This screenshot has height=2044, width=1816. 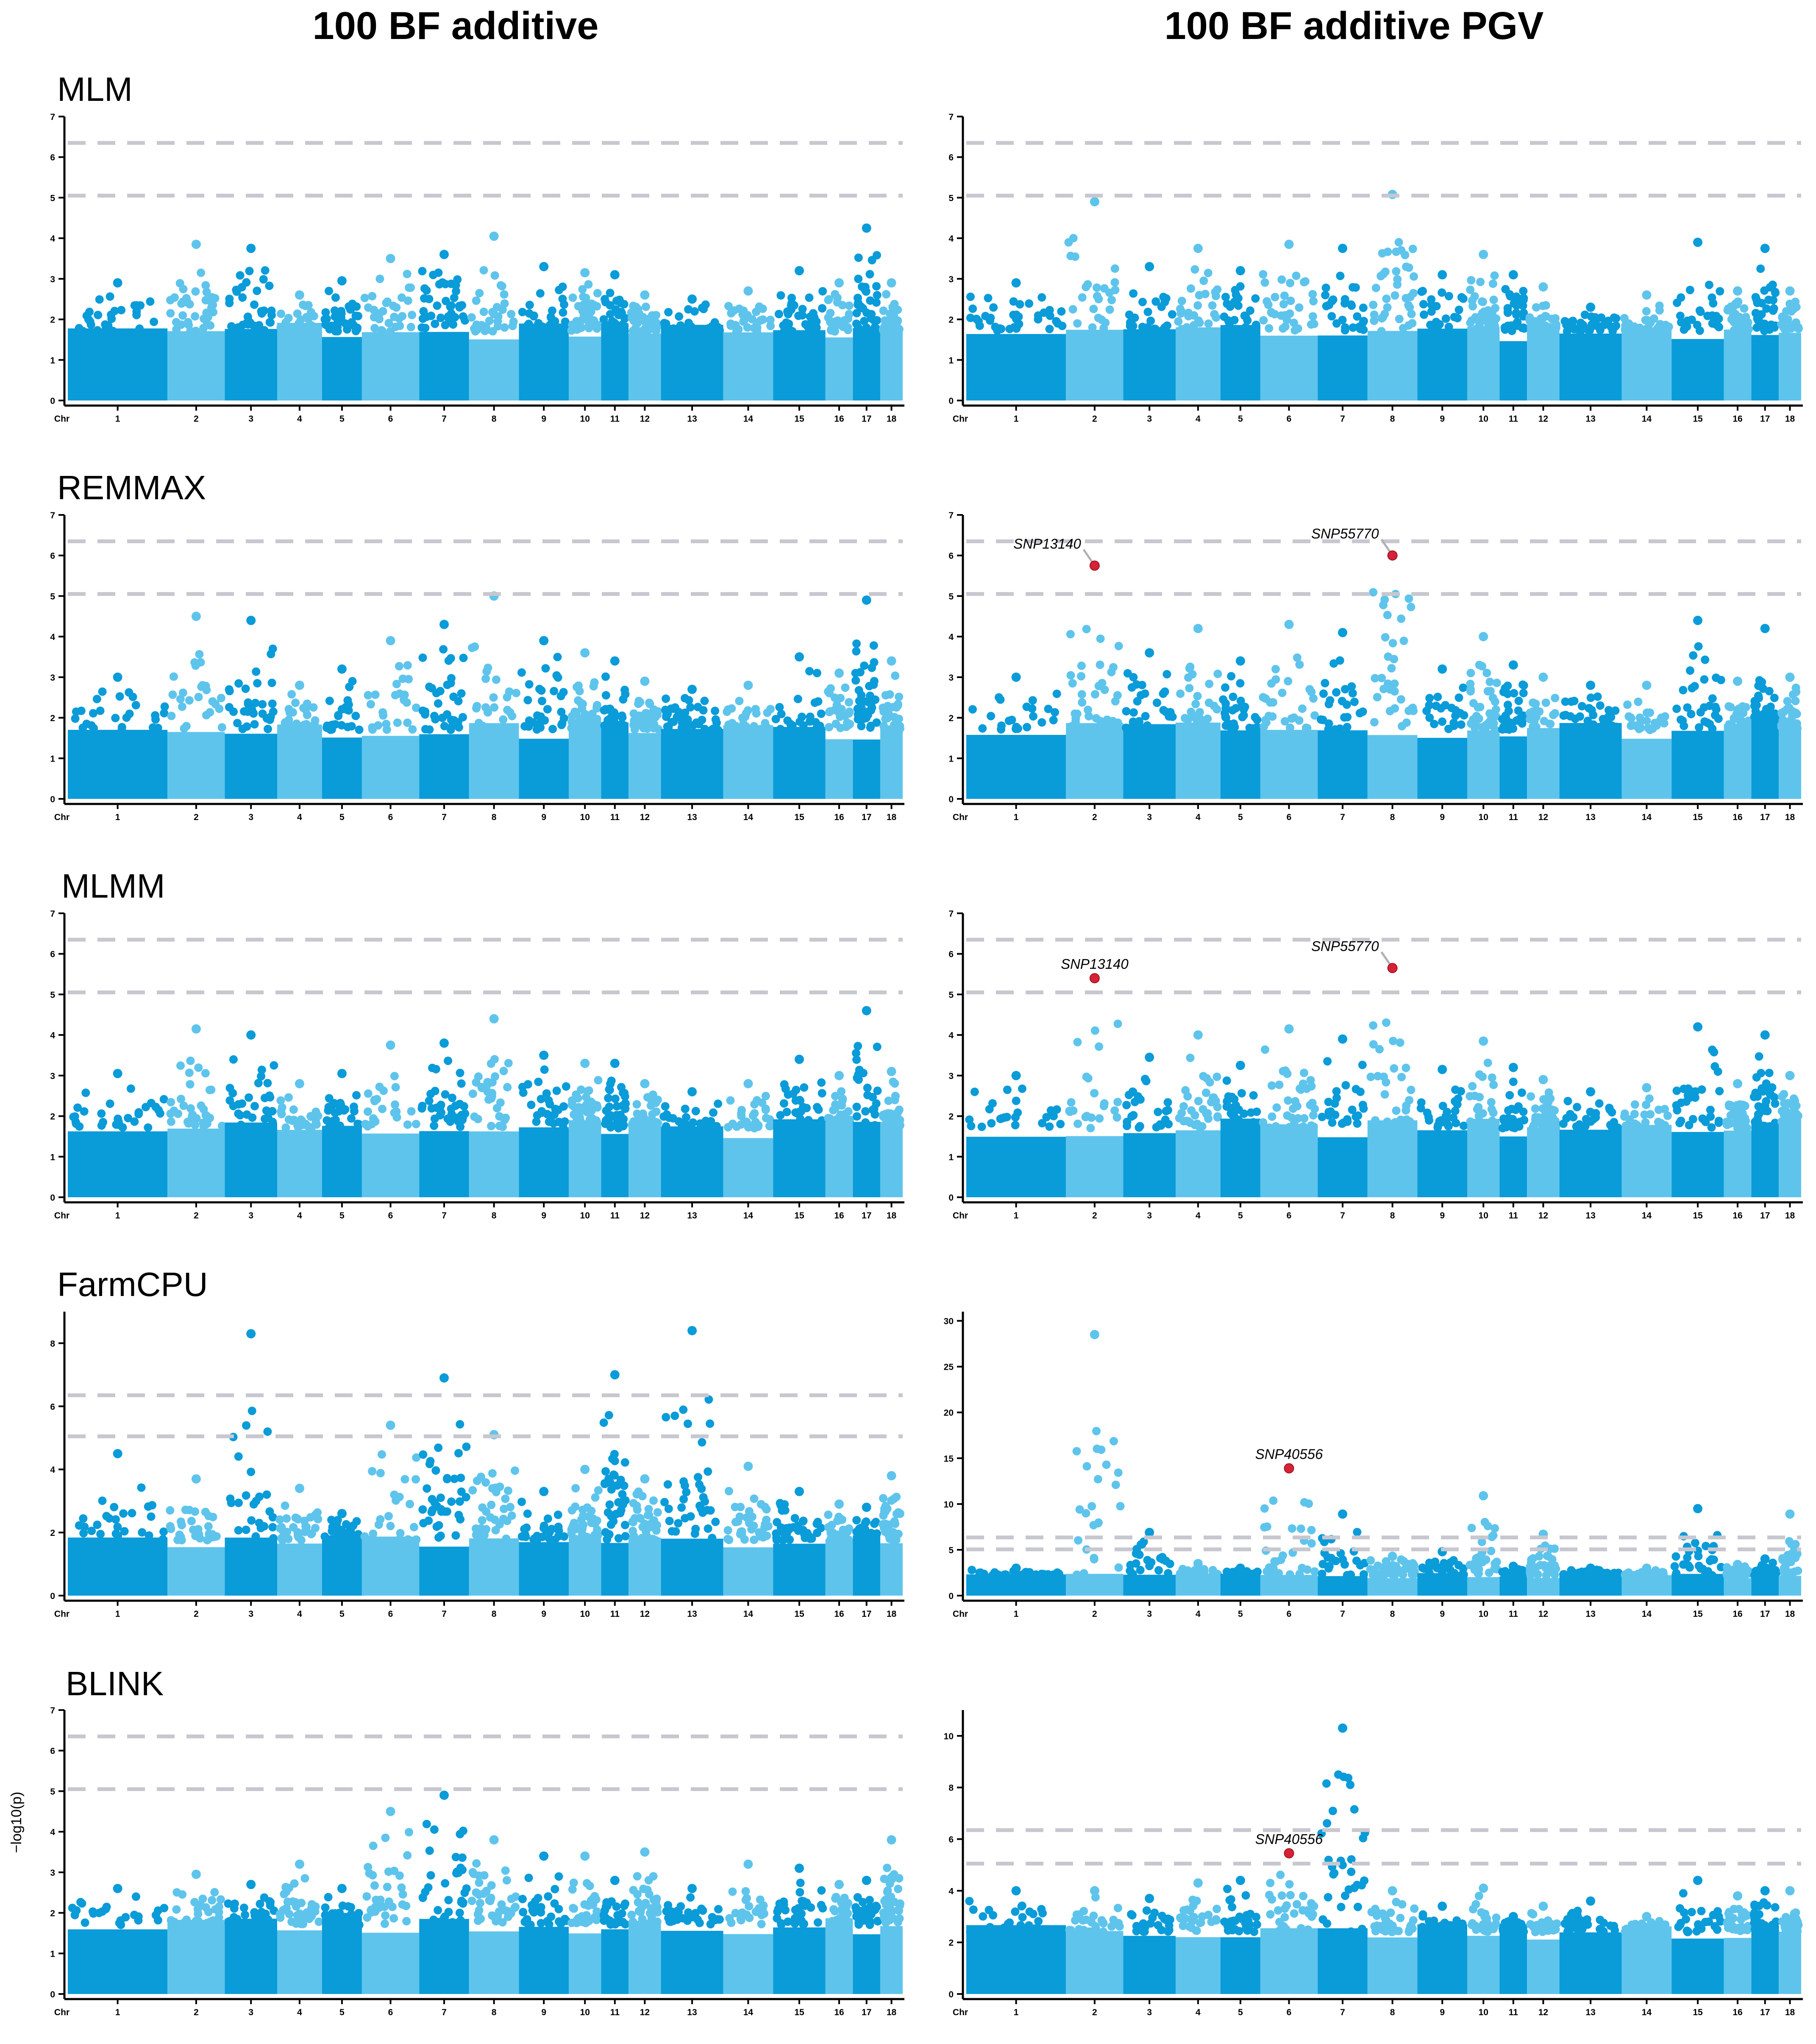 I want to click on chr-5-peak, so click(x=1240, y=1065).